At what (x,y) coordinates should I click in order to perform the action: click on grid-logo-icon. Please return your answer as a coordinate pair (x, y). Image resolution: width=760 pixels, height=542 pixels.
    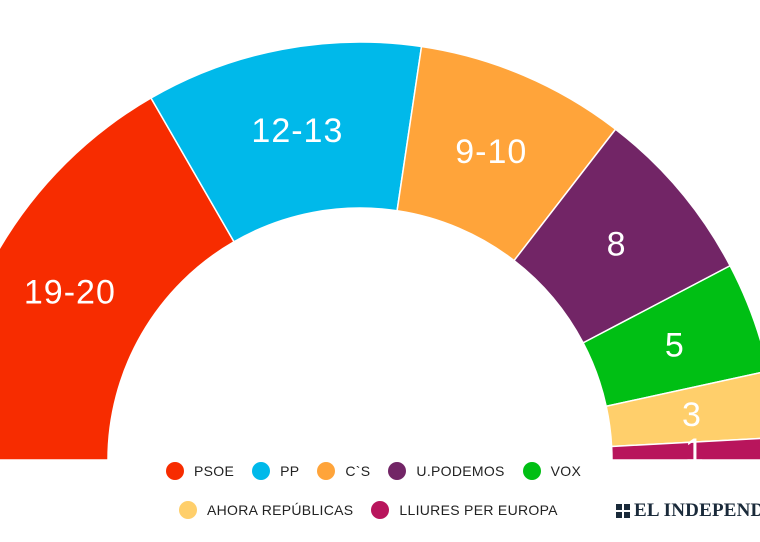
    Looking at the image, I should click on (623, 511).